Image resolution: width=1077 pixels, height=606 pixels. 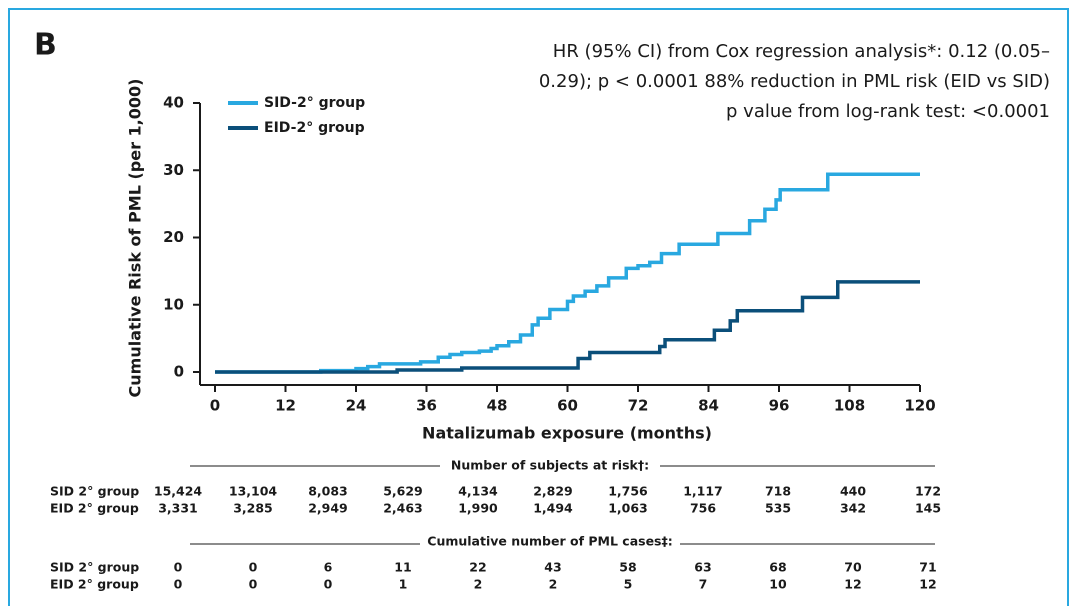 What do you see at coordinates (553, 508) in the screenshot?
I see `table-cell: 1,494` at bounding box center [553, 508].